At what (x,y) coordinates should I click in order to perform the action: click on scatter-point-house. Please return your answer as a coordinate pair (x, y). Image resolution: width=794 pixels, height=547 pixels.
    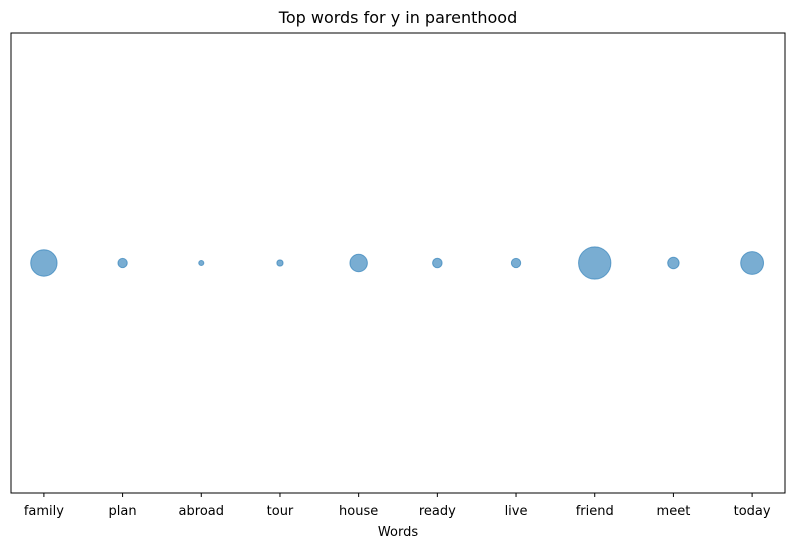
    Looking at the image, I should click on (358, 263).